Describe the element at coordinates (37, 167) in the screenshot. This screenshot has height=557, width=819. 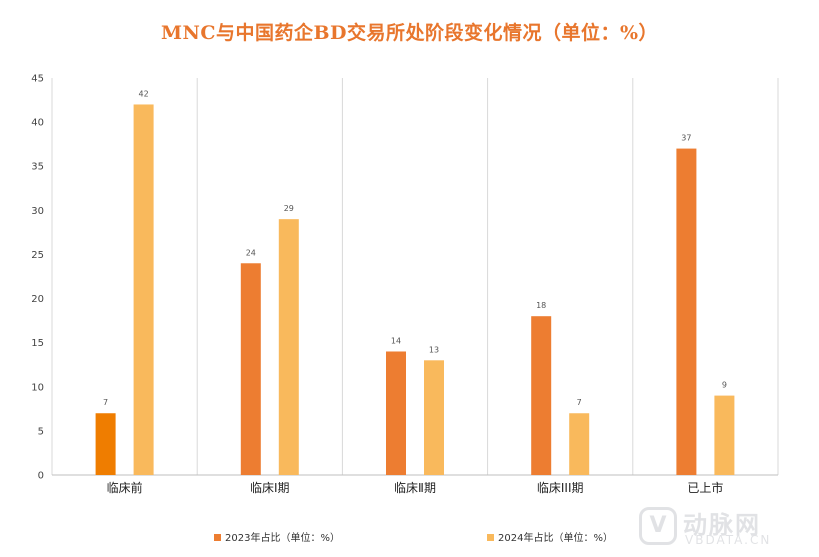
I see `y-tick-label: 35` at that location.